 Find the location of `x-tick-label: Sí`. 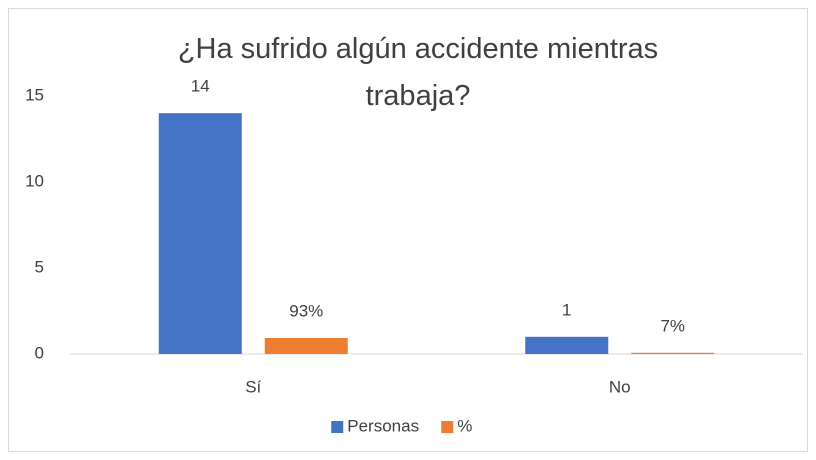

x-tick-label: Sí is located at coordinates (253, 386).